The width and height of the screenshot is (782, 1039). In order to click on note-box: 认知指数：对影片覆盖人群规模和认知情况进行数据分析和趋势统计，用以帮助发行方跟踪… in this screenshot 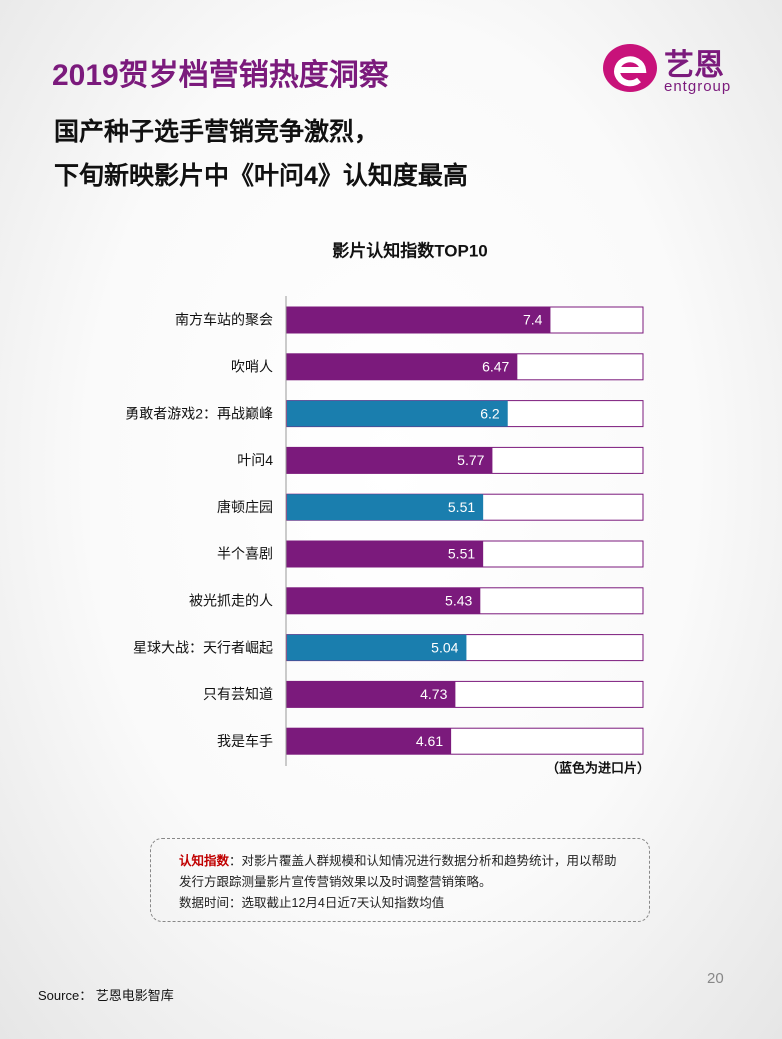, I will do `click(400, 880)`.